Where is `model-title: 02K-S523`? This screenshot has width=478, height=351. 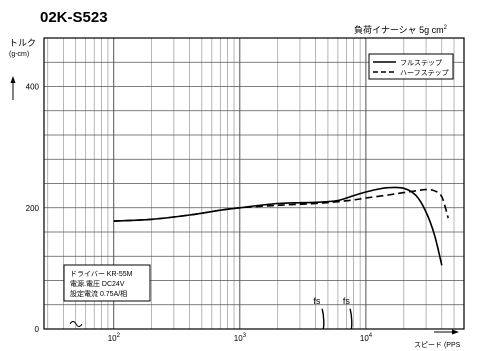 model-title: 02K-S523 is located at coordinates (74, 17).